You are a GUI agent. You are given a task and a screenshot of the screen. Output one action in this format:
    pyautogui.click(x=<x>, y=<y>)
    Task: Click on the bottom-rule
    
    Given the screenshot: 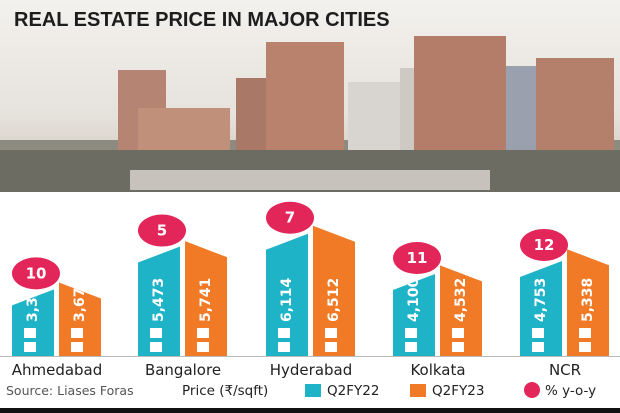 What is the action you would take?
    pyautogui.click(x=310, y=410)
    